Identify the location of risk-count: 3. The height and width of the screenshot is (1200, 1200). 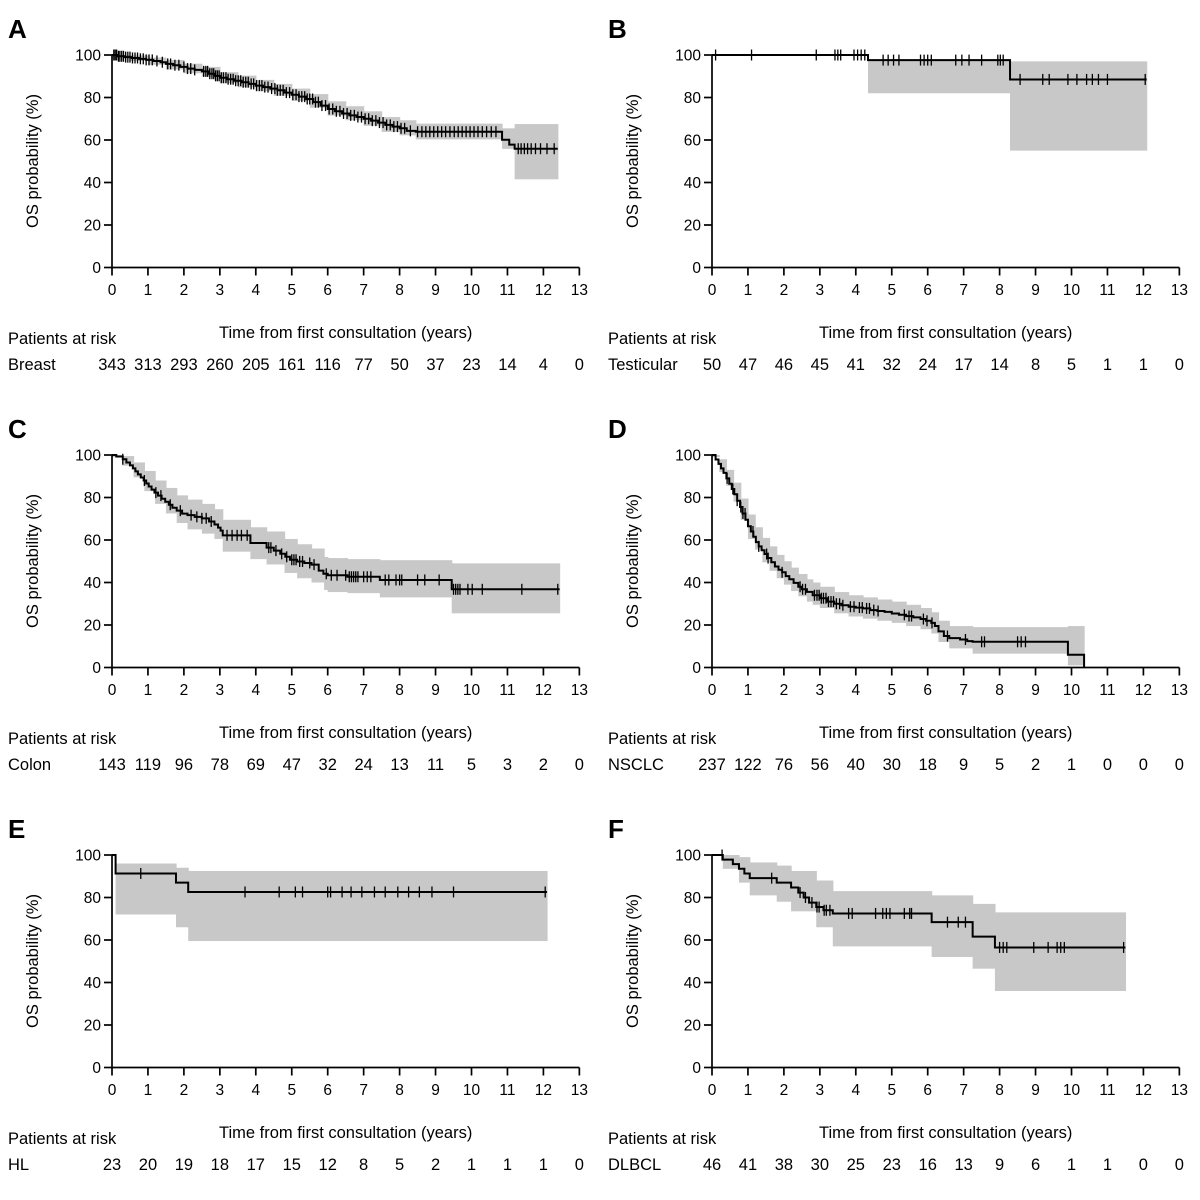
(507, 765).